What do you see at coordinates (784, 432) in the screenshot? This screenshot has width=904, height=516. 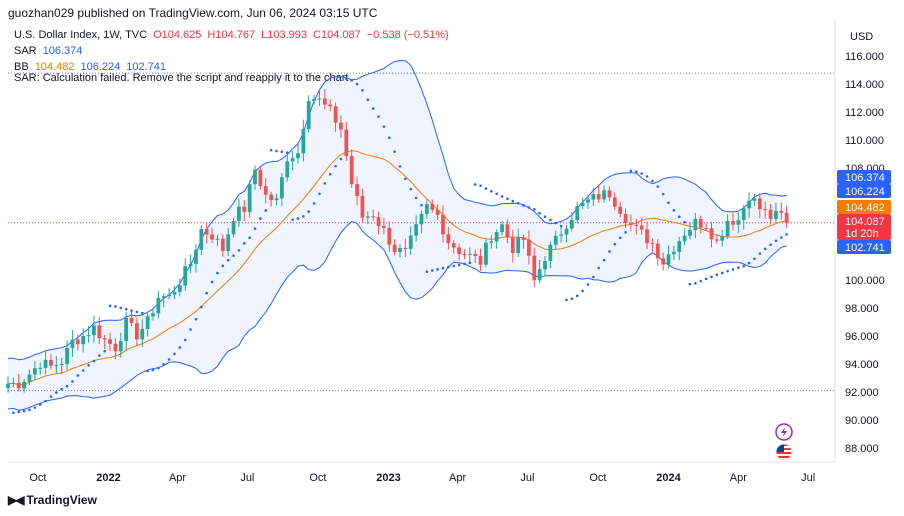 I see `lightning-icon` at bounding box center [784, 432].